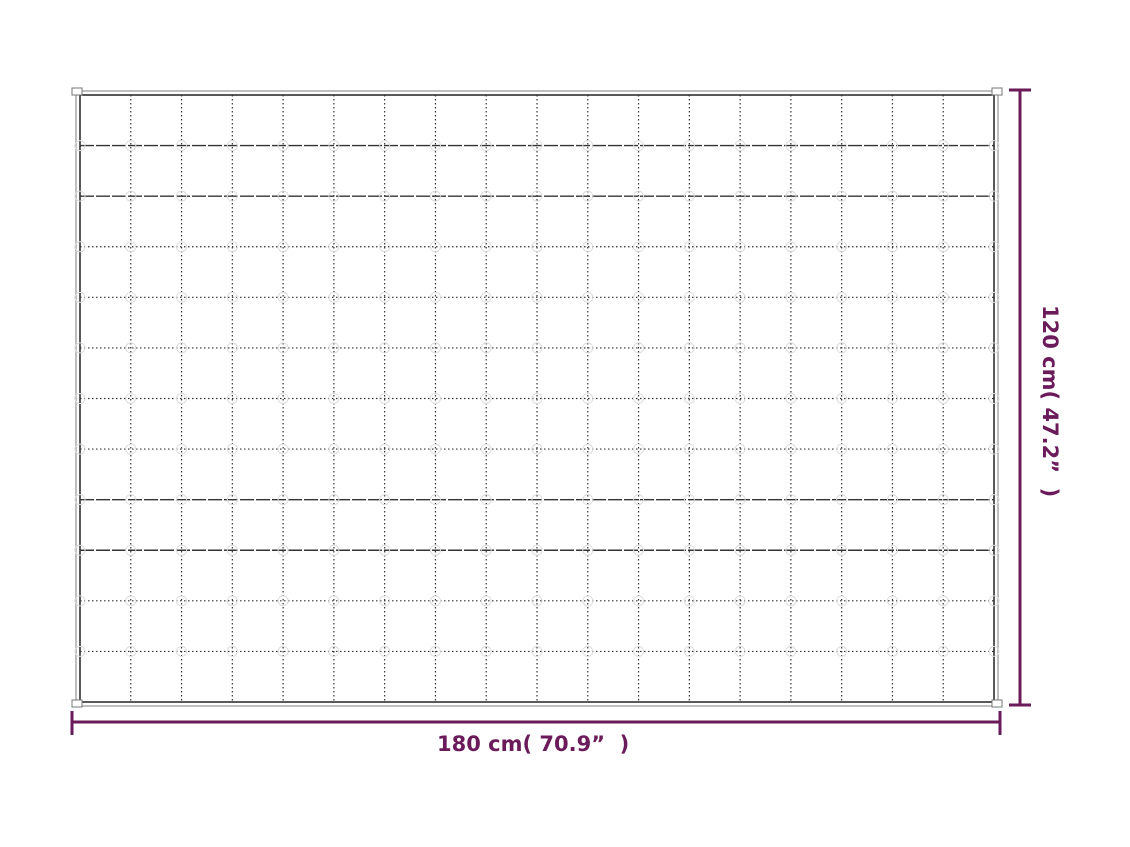 This screenshot has width=1130, height=847. I want to click on width-dimension-label: 180 cm( 70.9” ), so click(533, 744).